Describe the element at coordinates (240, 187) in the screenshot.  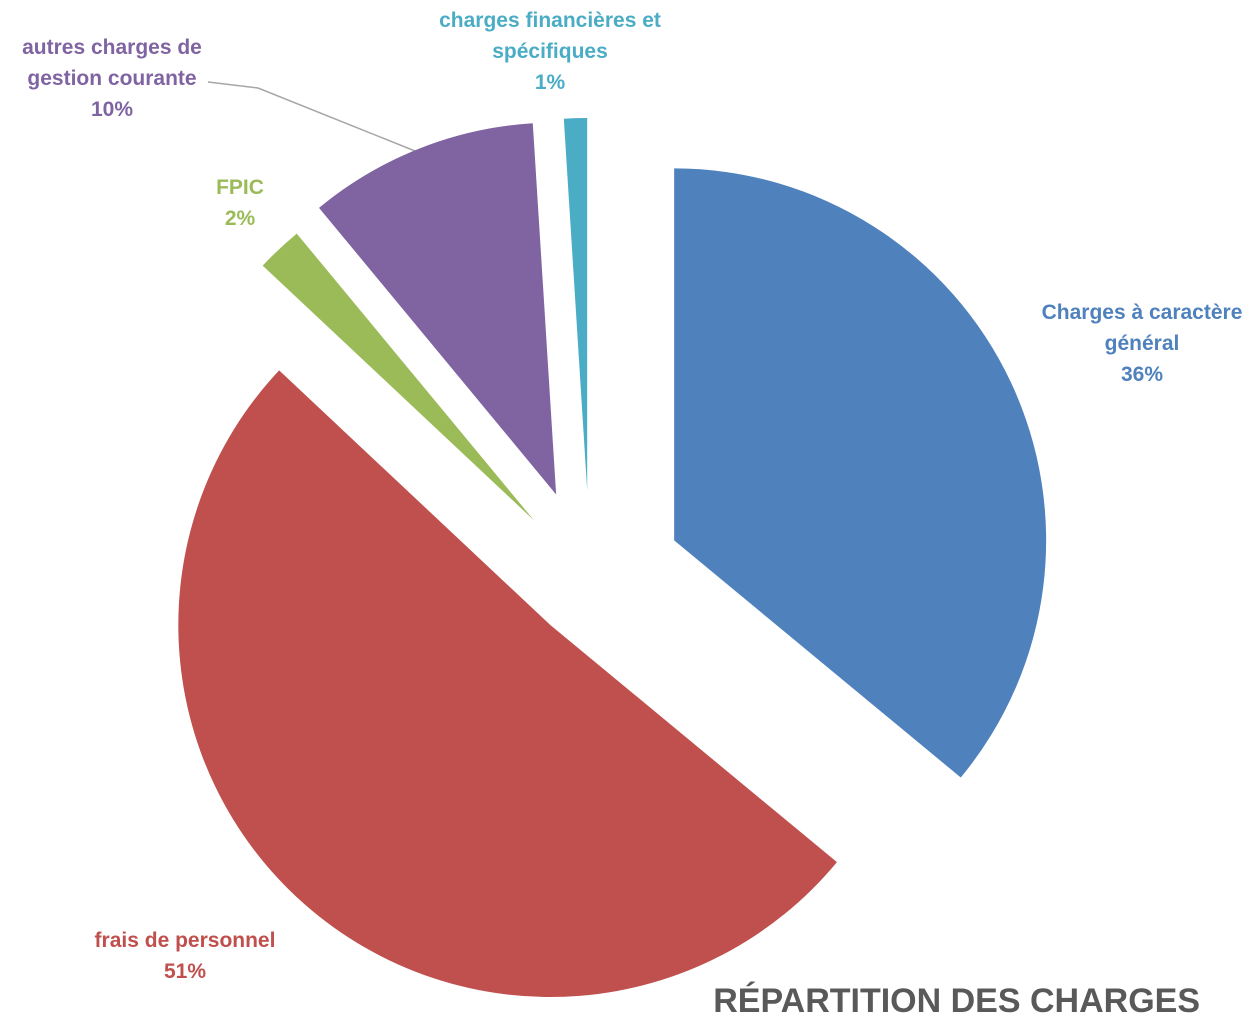
I see `category-label: FPIC` at that location.